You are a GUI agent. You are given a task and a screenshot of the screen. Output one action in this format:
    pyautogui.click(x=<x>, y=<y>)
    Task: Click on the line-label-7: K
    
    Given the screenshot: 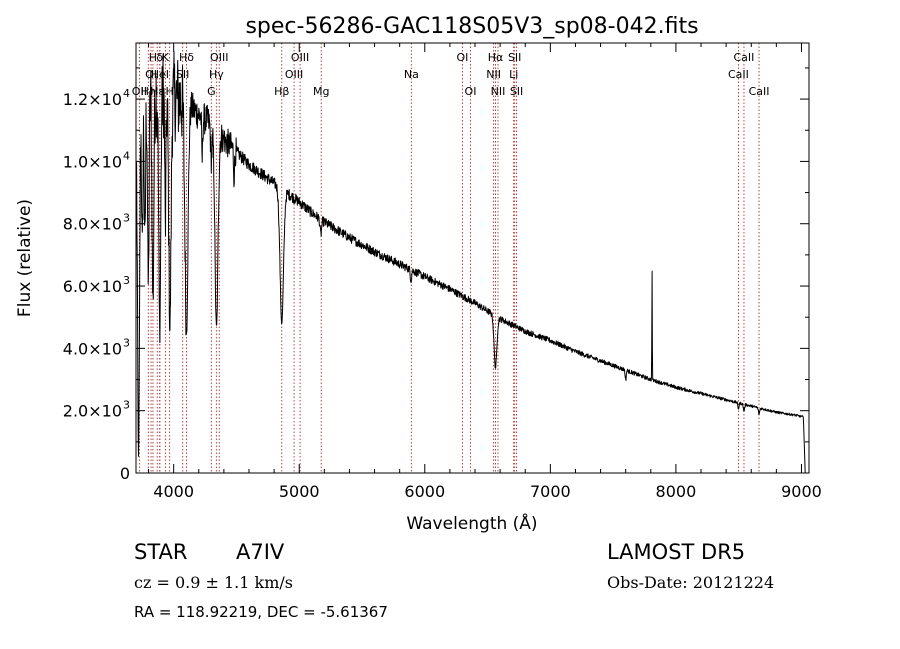 What is the action you would take?
    pyautogui.click(x=166, y=57)
    